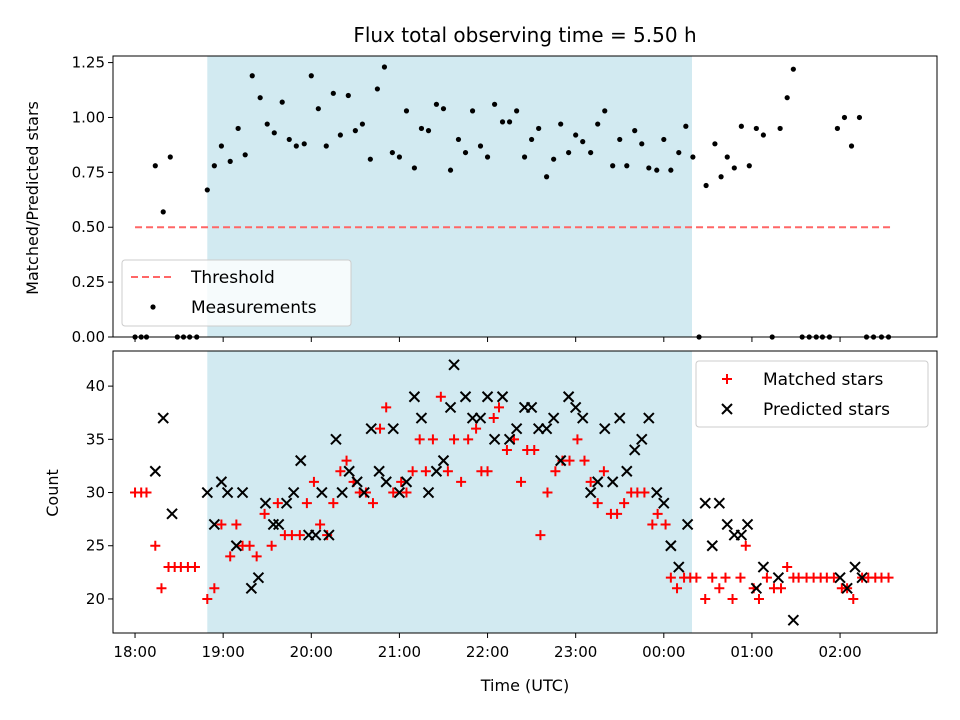  What do you see at coordinates (95, 386) in the screenshot?
I see `y-tick-label: 40` at bounding box center [95, 386].